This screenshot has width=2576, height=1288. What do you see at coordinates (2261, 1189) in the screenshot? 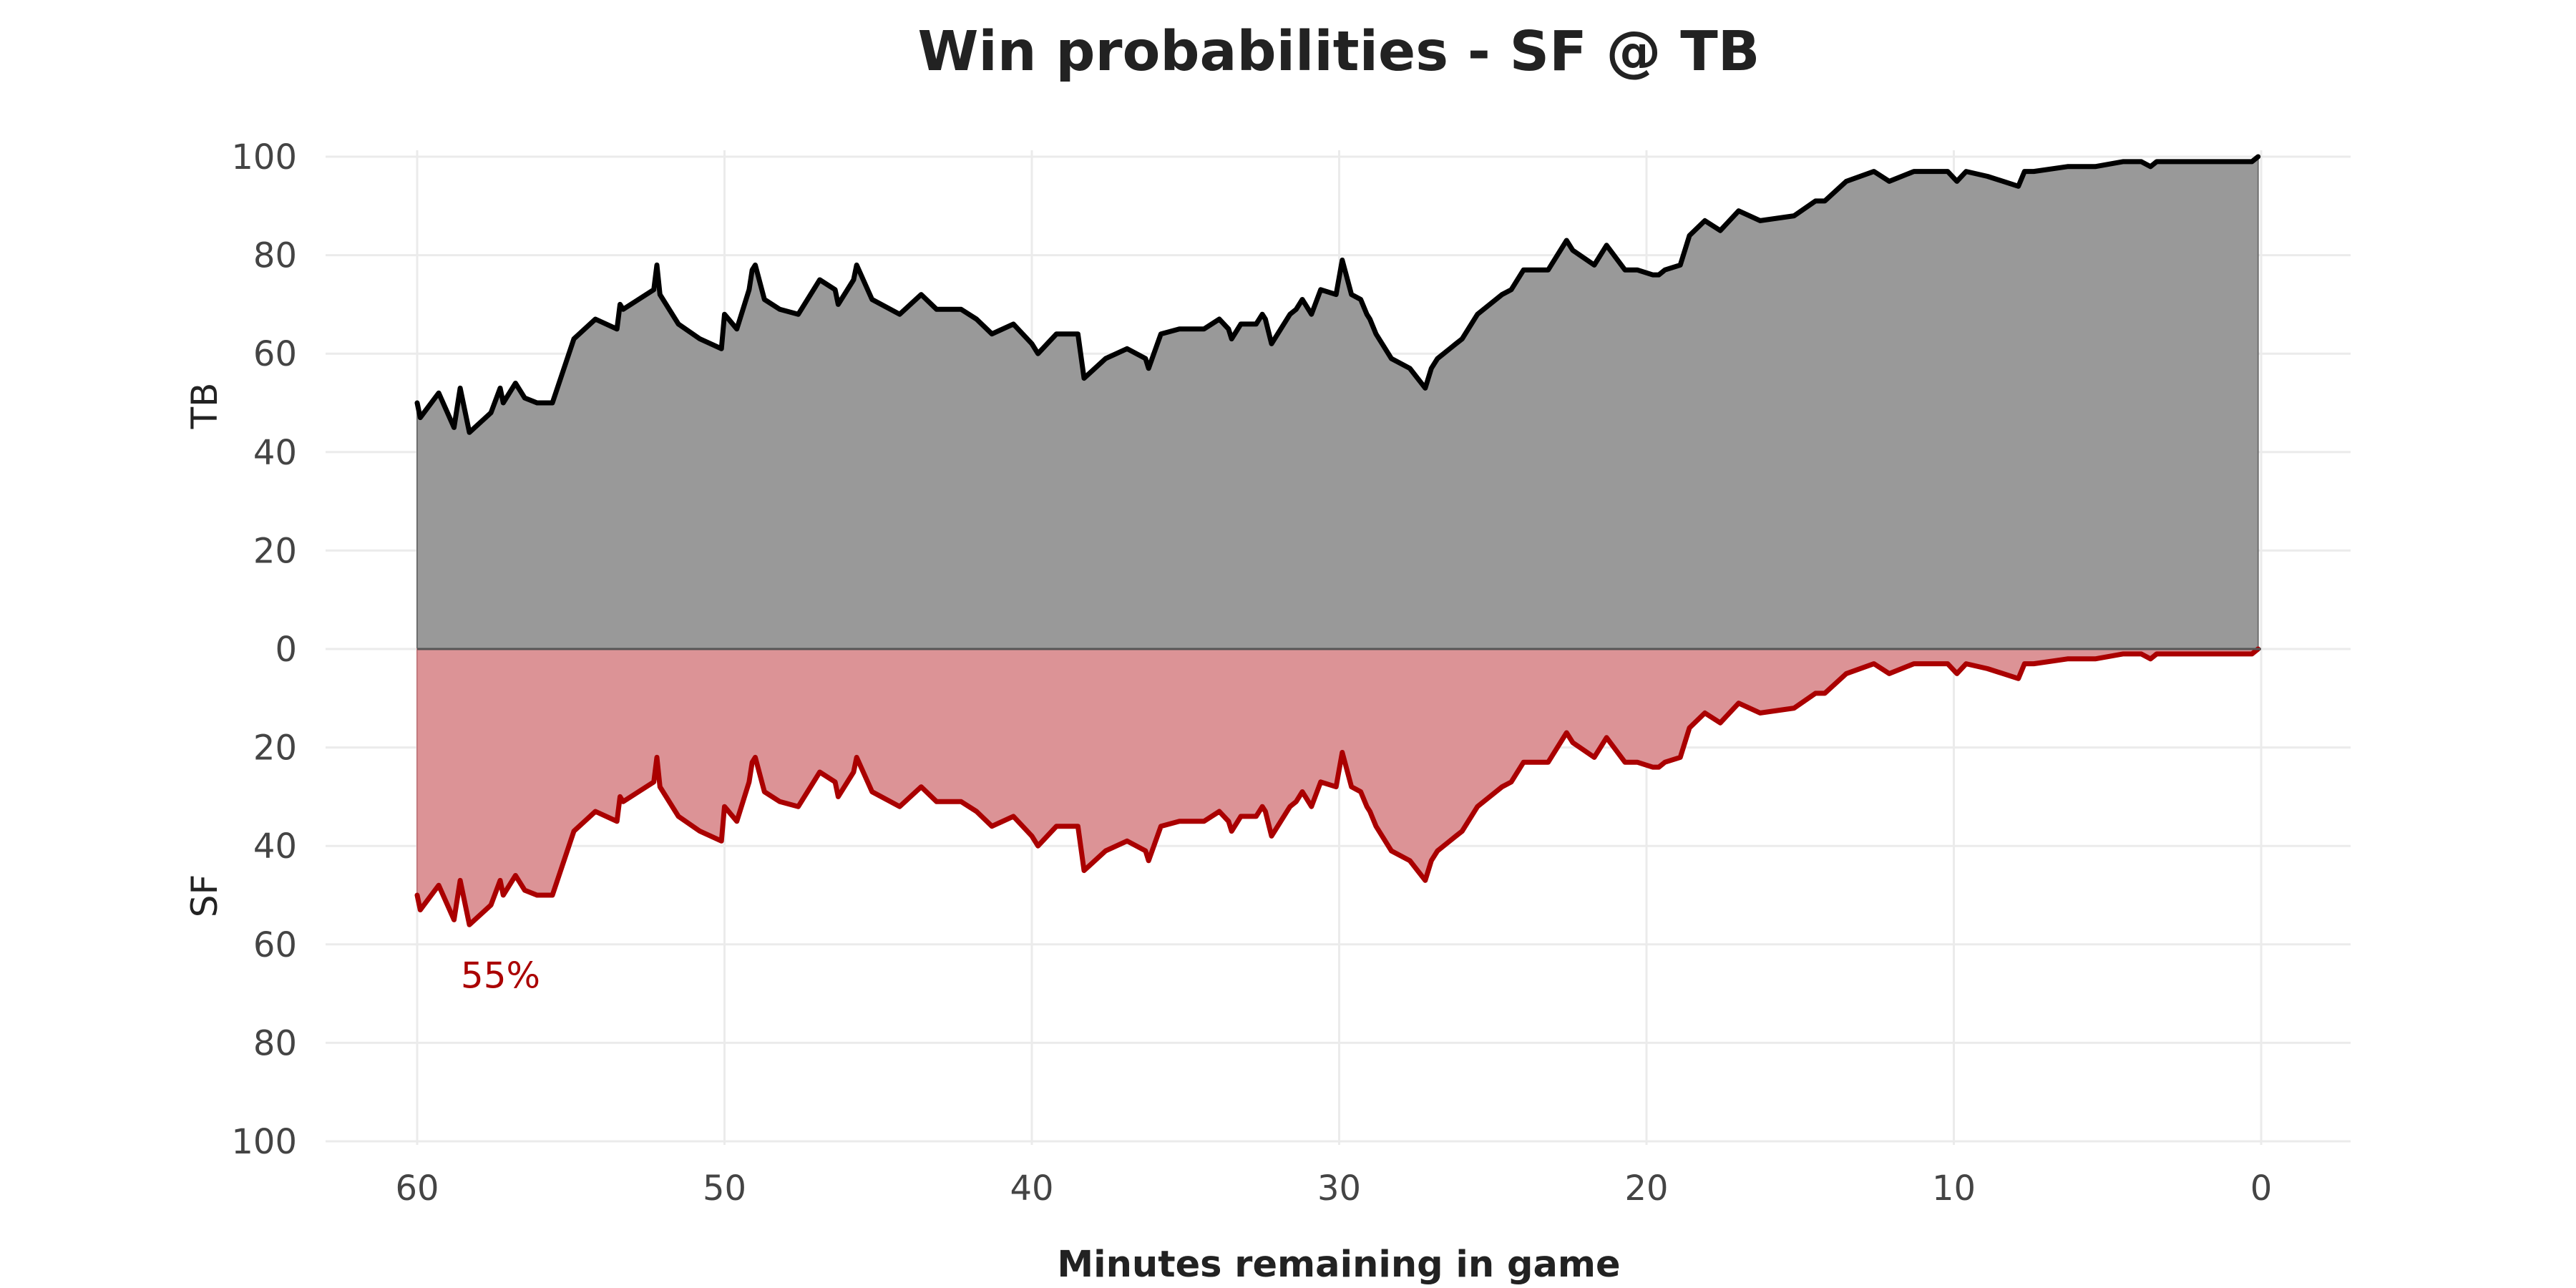
I see `x-tick-label: 0` at bounding box center [2261, 1189].